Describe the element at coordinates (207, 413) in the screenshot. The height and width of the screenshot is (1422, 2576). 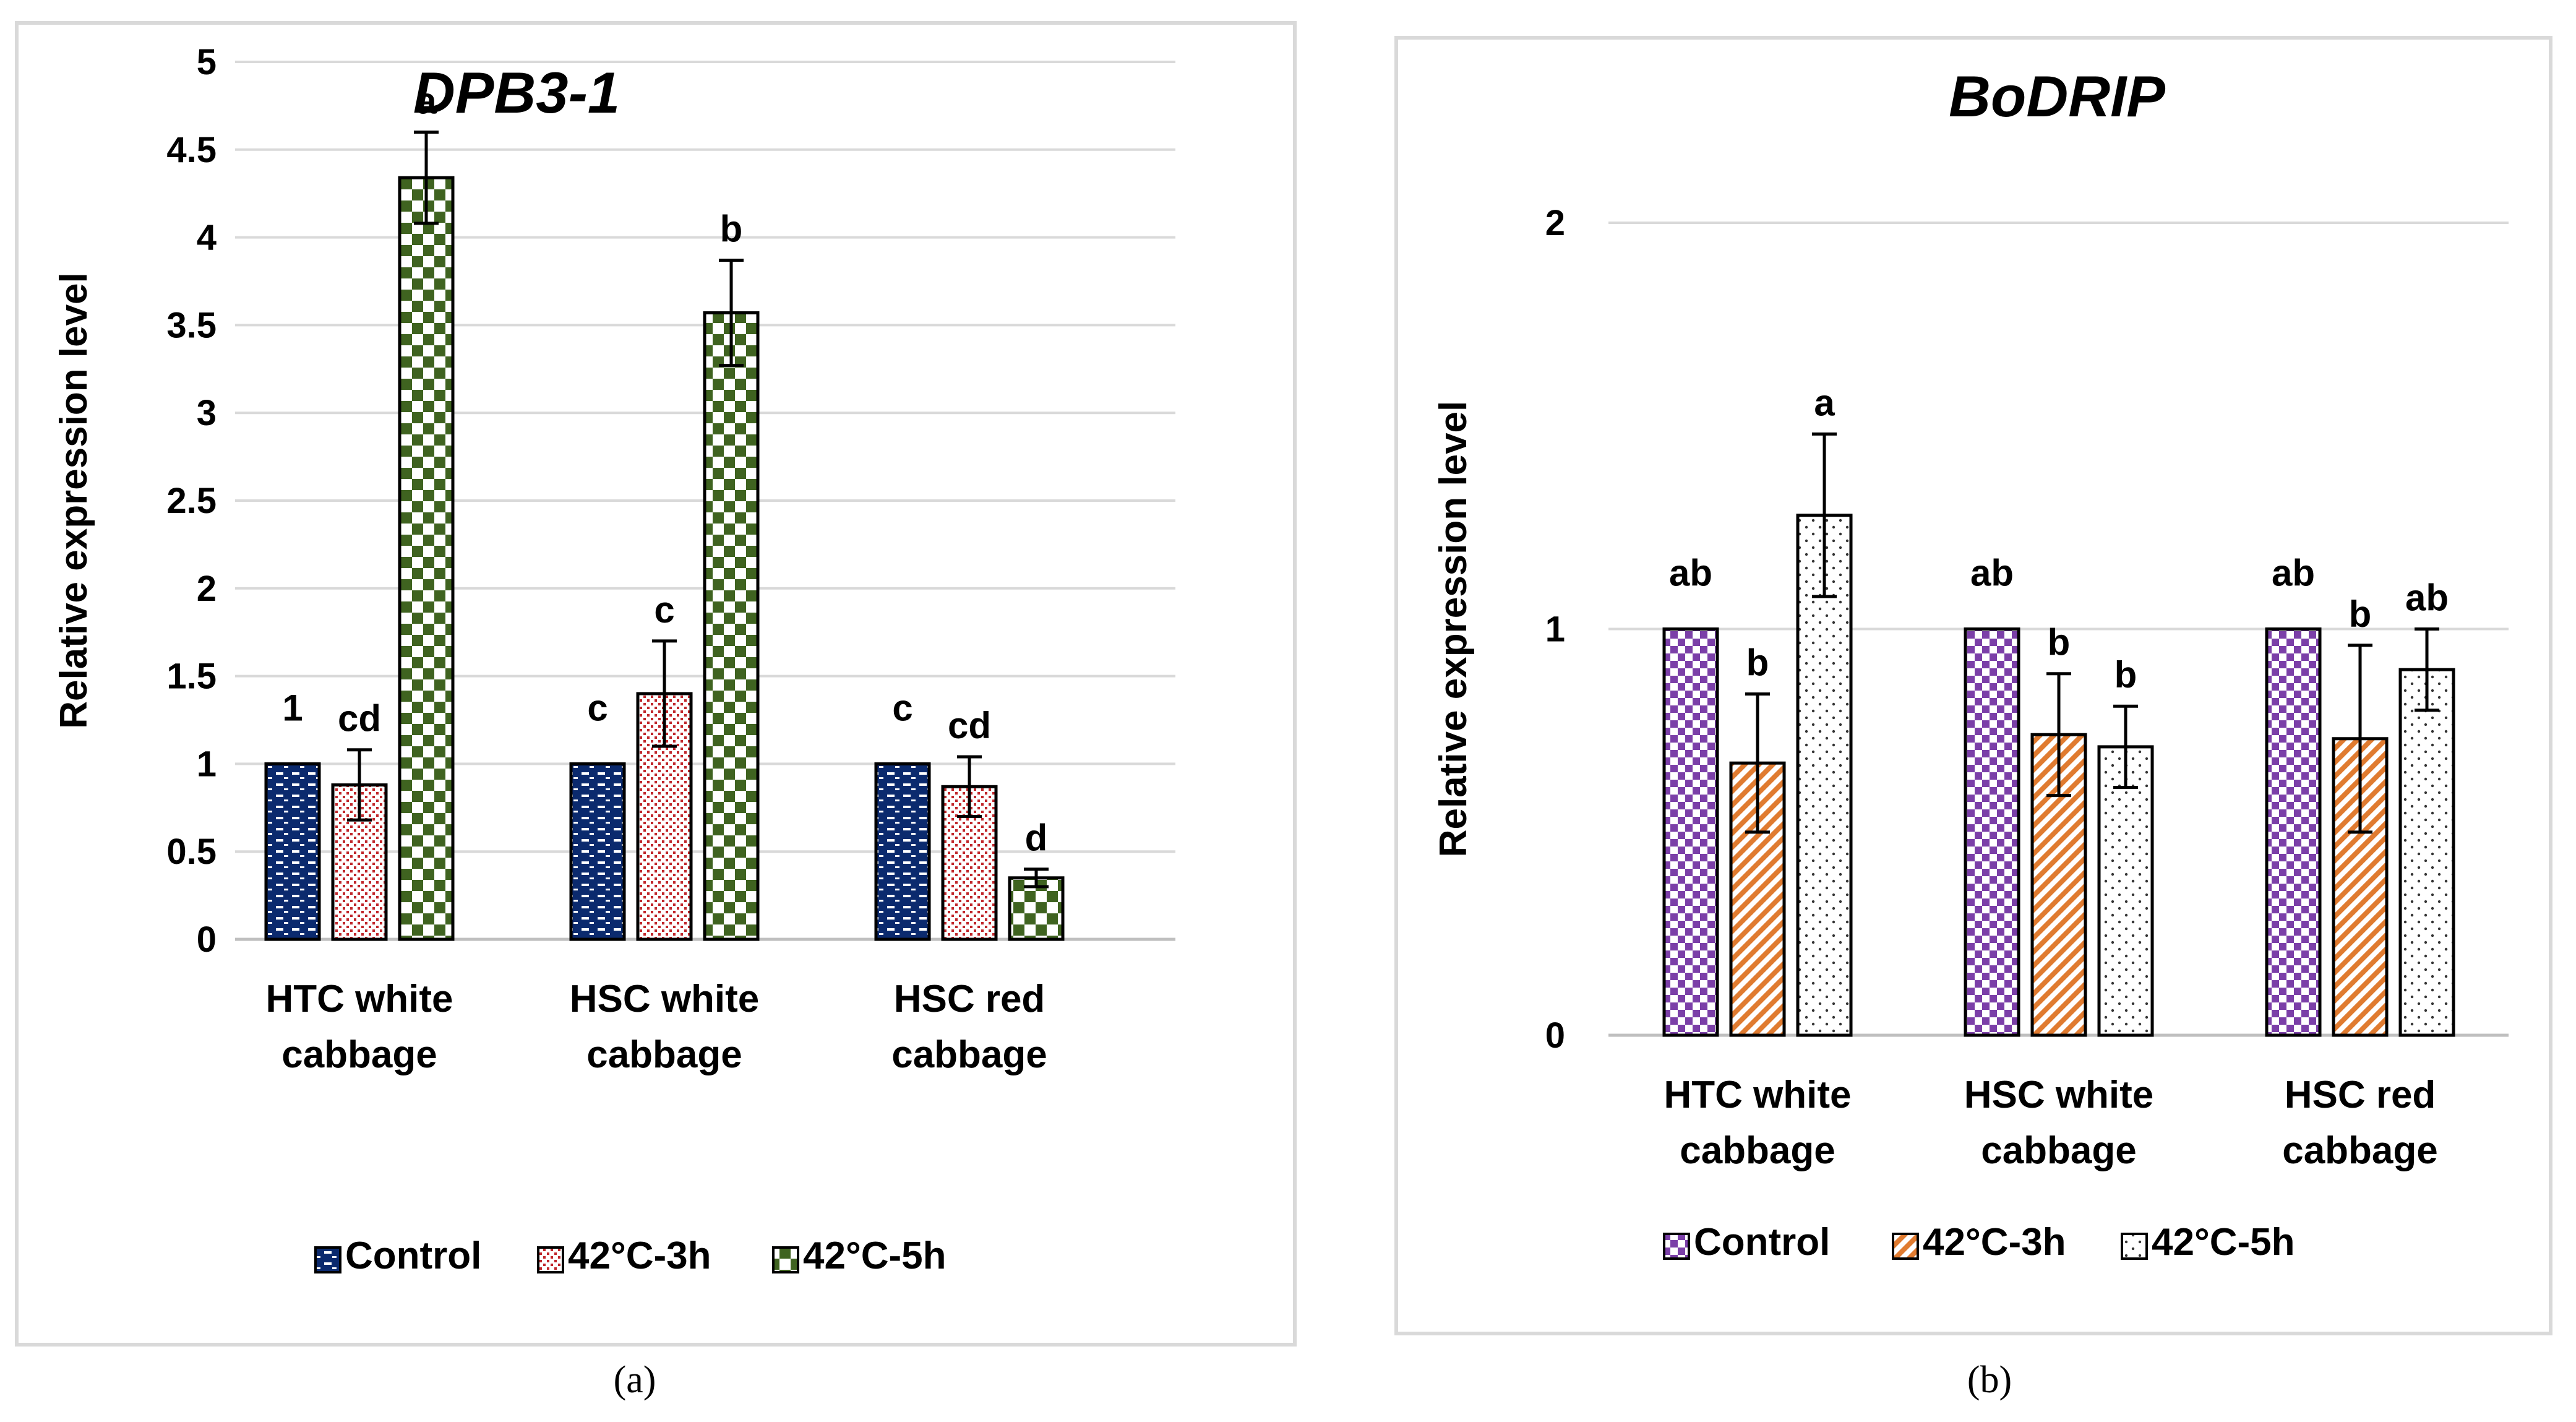
I see `y-tick-label: 3` at that location.